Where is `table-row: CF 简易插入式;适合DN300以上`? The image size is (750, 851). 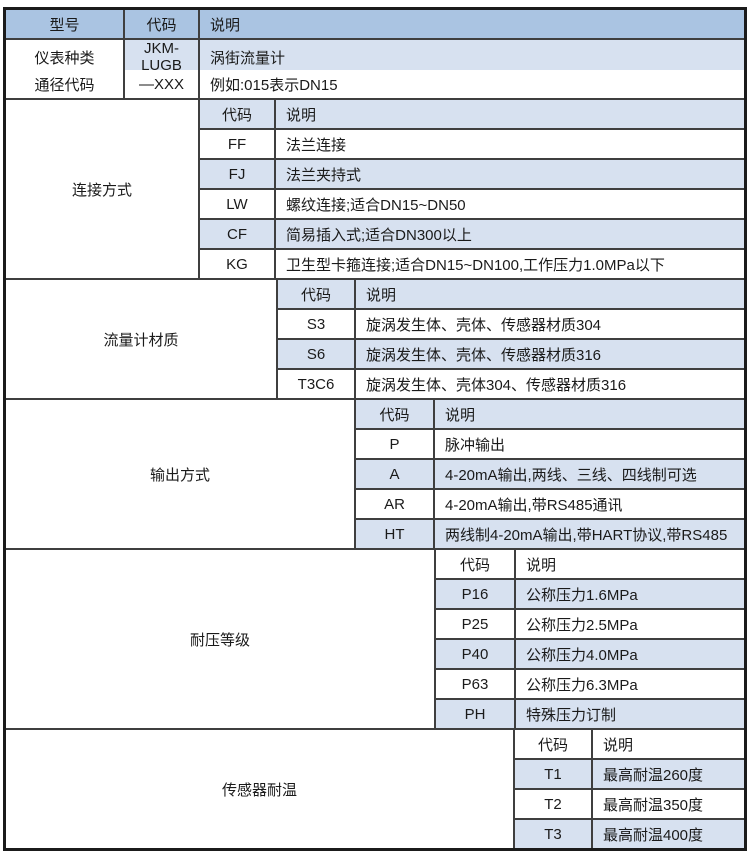 table-row: CF 简易插入式;适合DN300以上 is located at coordinates (472, 235).